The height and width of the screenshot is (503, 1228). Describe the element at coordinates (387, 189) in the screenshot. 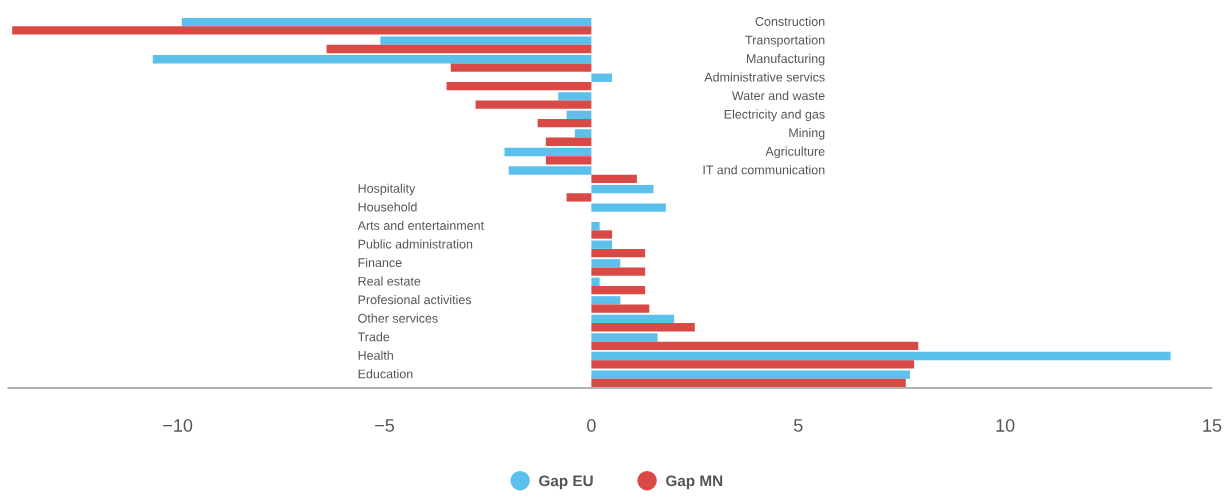

I see `y-tick-label: Hospitality` at that location.